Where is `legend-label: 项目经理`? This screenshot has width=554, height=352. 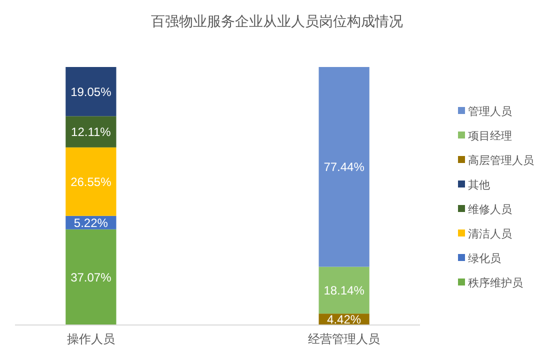 legend-label: 项目经理 is located at coordinates (490, 136).